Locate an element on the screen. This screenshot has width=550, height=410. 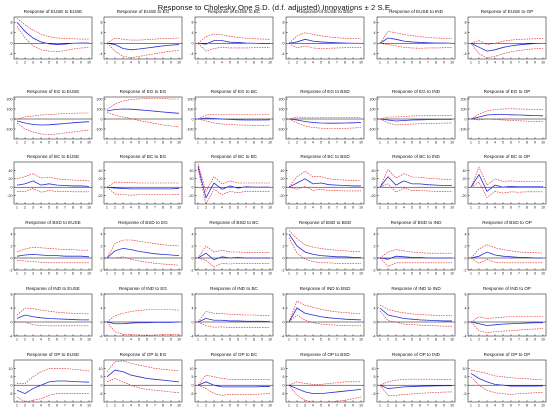
irf-panel: Response of BC to IND -20 0 20 40 1 2 3 4 5 6 7 8 9 10 is located at coordinates (413, 182).